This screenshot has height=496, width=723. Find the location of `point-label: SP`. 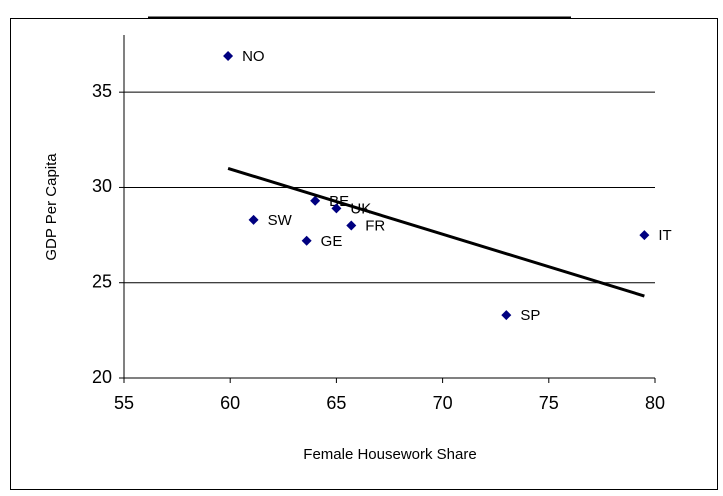

point-label: SP is located at coordinates (530, 315).